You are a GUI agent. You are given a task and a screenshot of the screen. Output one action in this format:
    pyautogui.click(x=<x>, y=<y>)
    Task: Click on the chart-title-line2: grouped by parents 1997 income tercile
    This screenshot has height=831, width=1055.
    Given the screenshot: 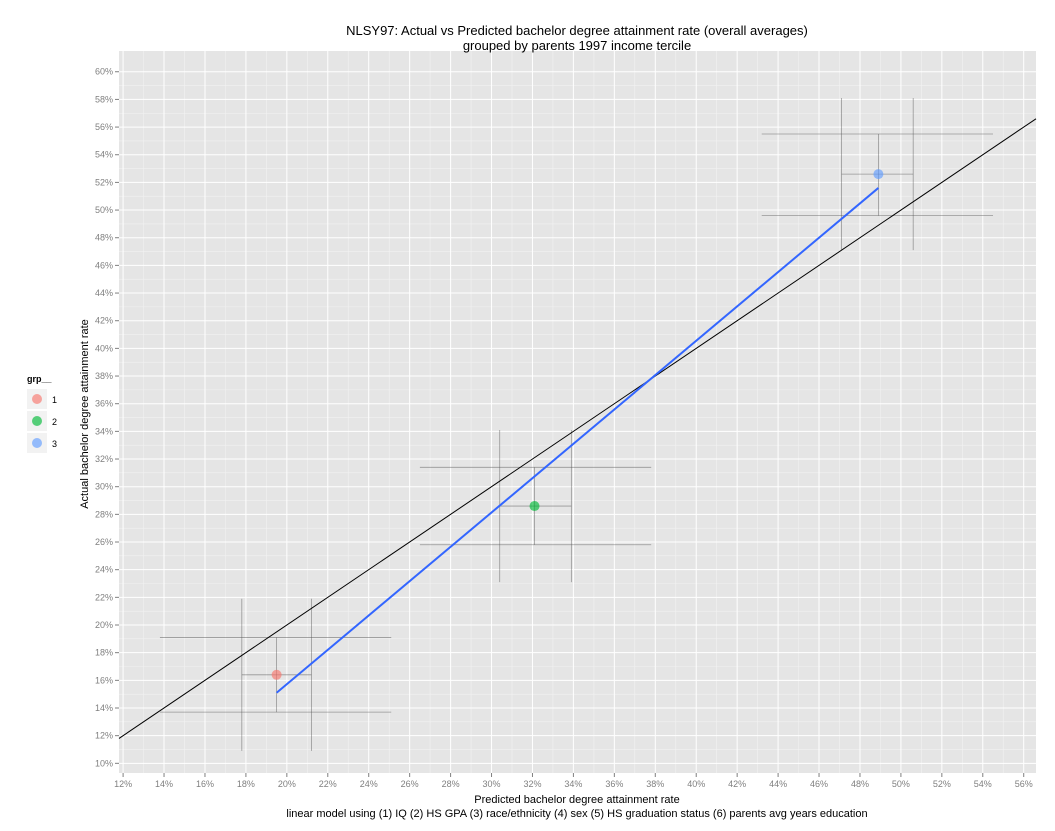 What is the action you would take?
    pyautogui.click(x=577, y=45)
    